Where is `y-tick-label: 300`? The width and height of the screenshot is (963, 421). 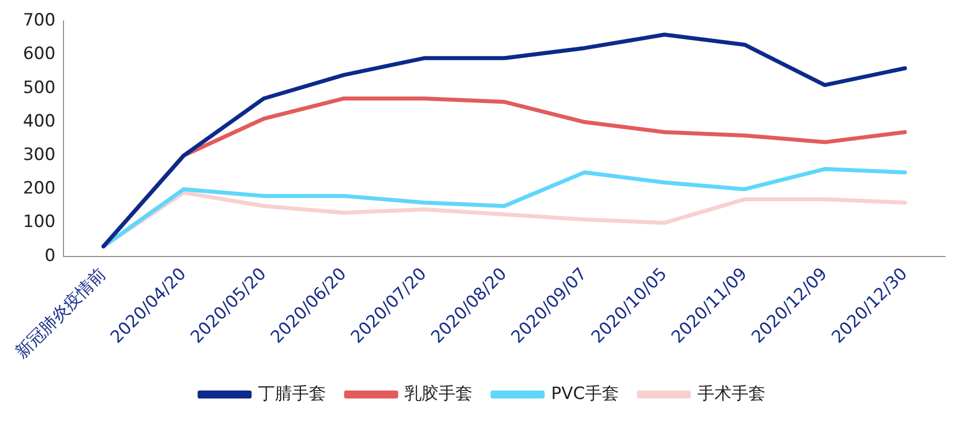 y-tick-label: 300 is located at coordinates (39, 155).